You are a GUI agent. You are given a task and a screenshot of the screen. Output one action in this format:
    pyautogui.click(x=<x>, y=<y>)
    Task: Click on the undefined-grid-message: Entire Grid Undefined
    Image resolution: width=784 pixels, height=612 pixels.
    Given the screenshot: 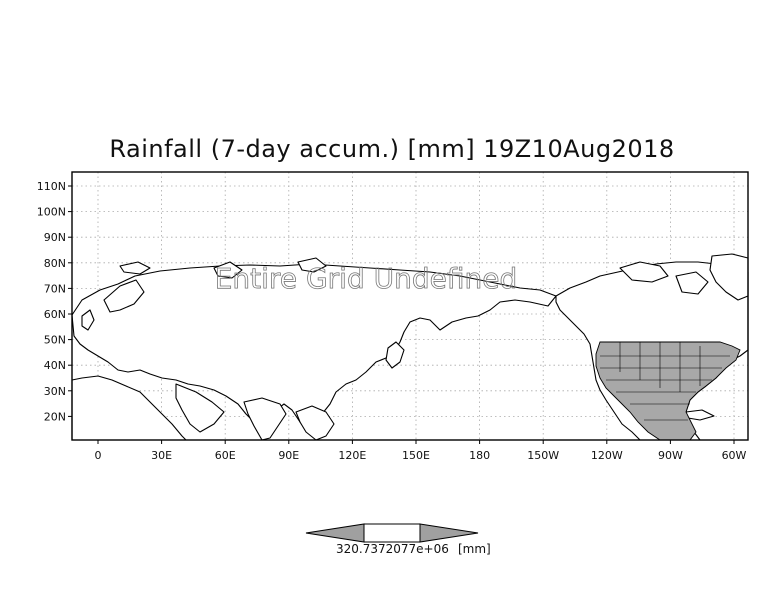 What is the action you would take?
    pyautogui.click(x=366, y=278)
    